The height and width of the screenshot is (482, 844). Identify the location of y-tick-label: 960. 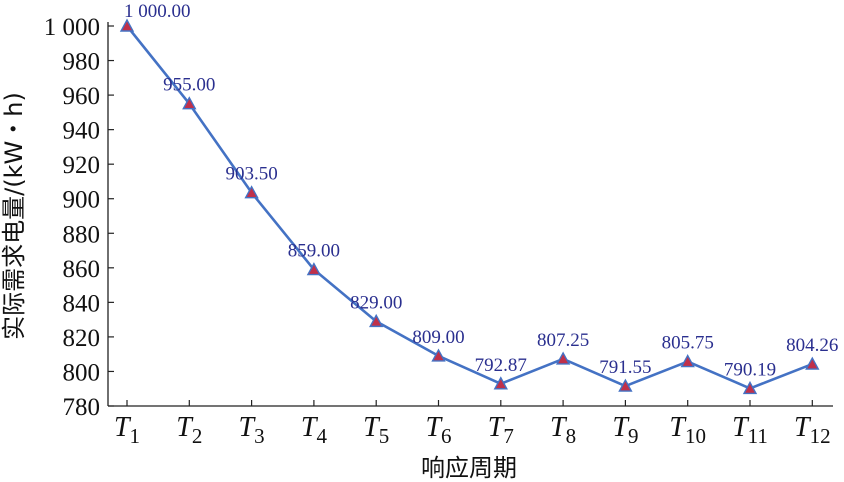
(82, 96).